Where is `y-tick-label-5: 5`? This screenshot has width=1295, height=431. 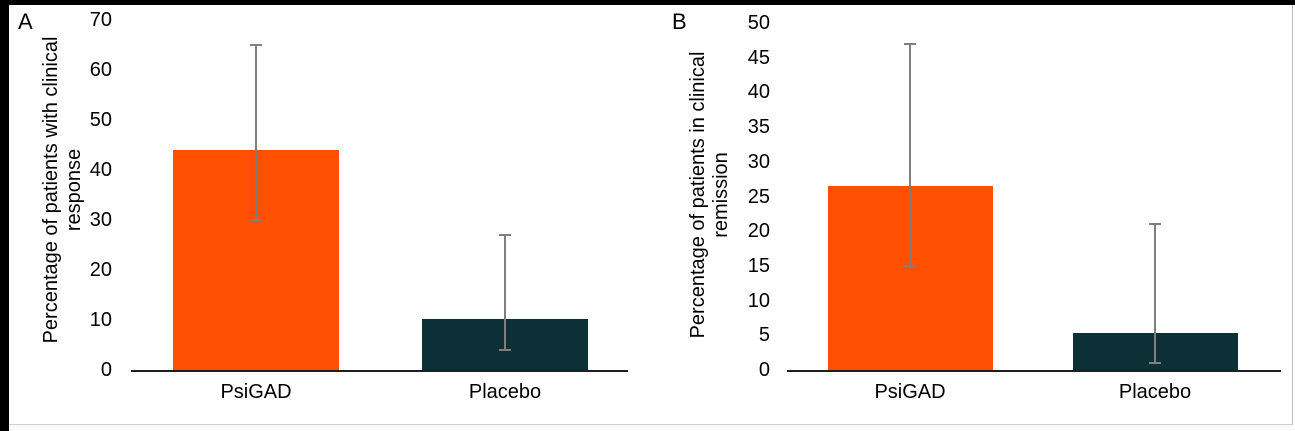 y-tick-label-5: 5 is located at coordinates (764, 335).